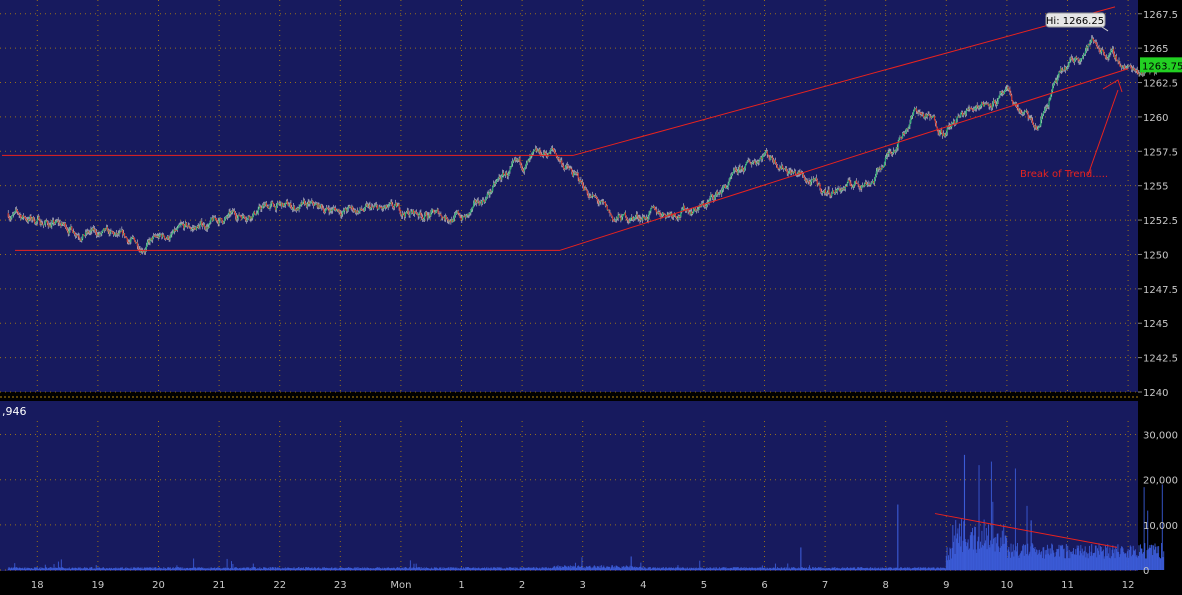 The height and width of the screenshot is (595, 1182). I want to click on price-tick-label: 1257.5, so click(1160, 152).